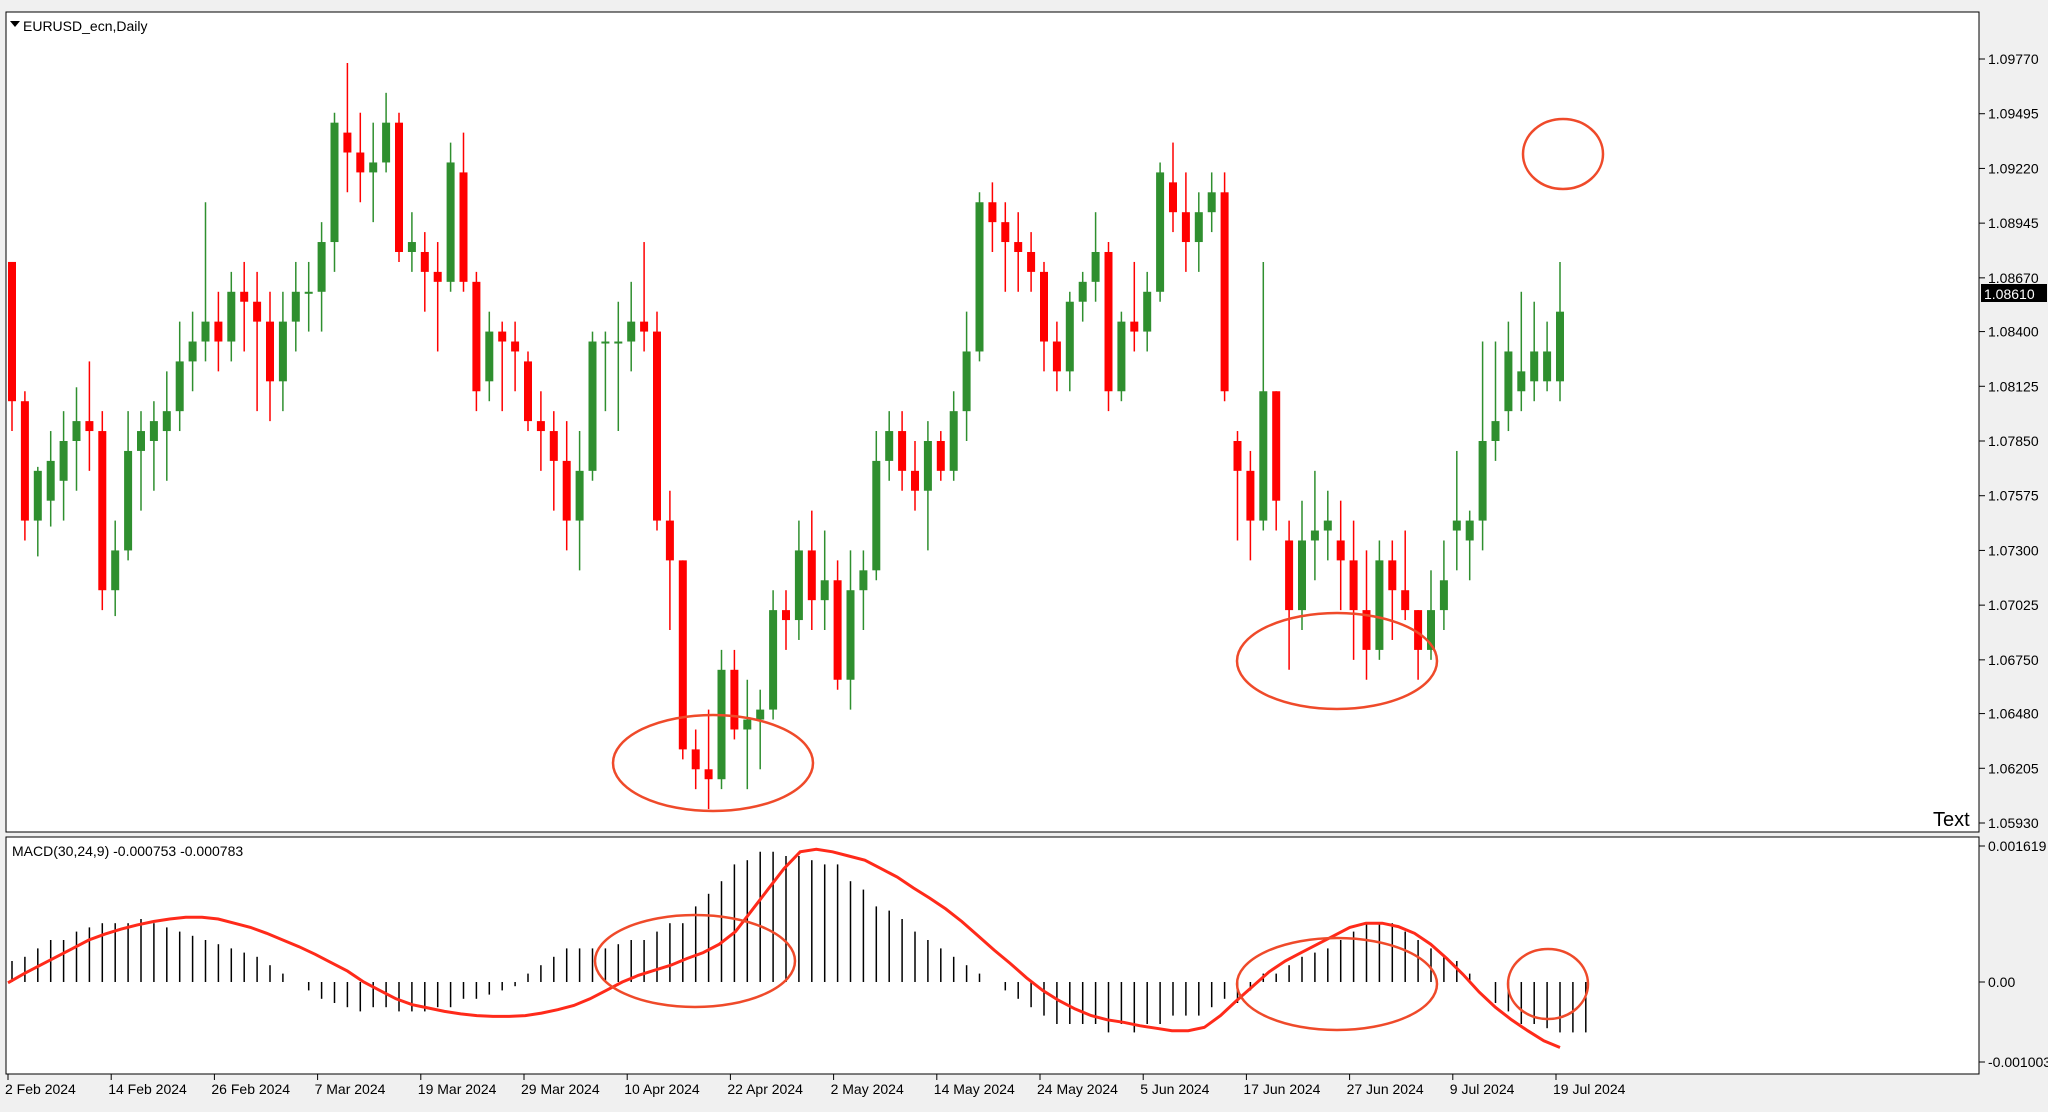  Describe the element at coordinates (2013, 441) in the screenshot. I see `price-tick-label: 1.07850` at that location.